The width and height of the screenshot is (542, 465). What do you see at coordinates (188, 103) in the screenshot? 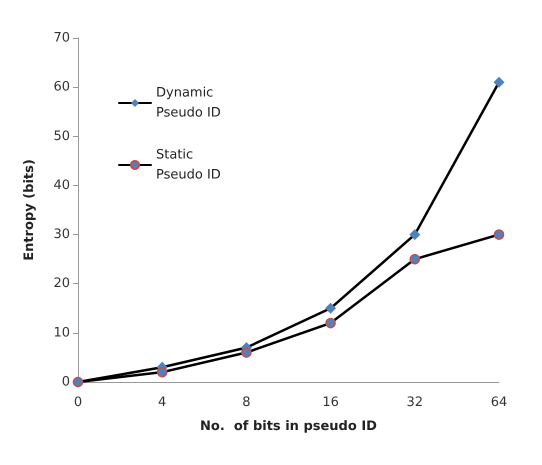
I see `legend-label: Dynamic Pseudo ID` at bounding box center [188, 103].